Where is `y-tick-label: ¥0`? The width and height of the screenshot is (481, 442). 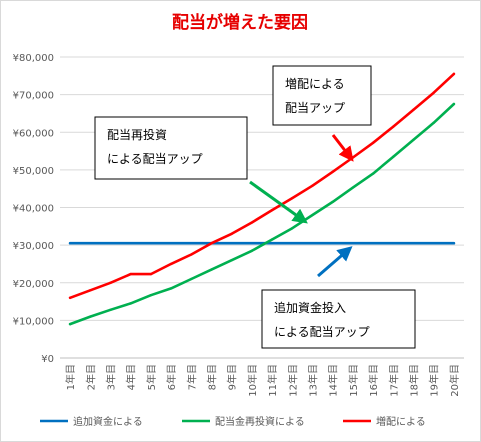
y-tick-label: ¥0 is located at coordinates (47, 359).